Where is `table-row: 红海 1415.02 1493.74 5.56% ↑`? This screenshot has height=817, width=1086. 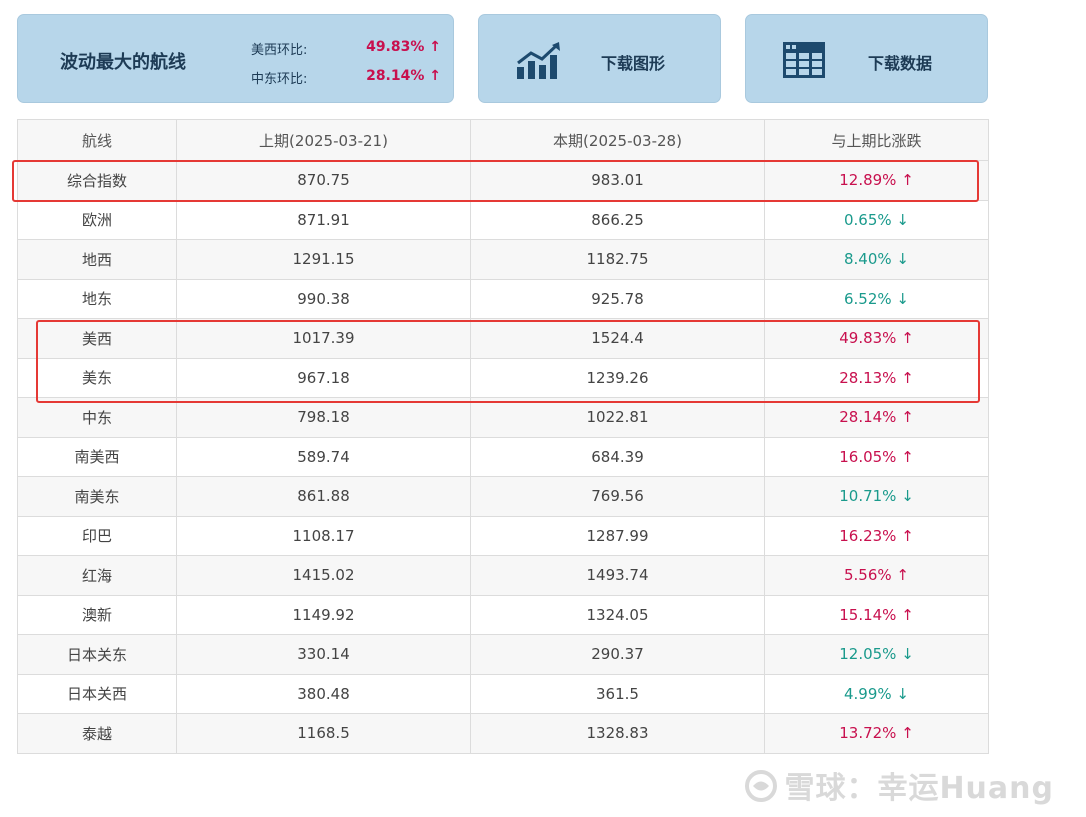 table-row: 红海 1415.02 1493.74 5.56% ↑ is located at coordinates (503, 575).